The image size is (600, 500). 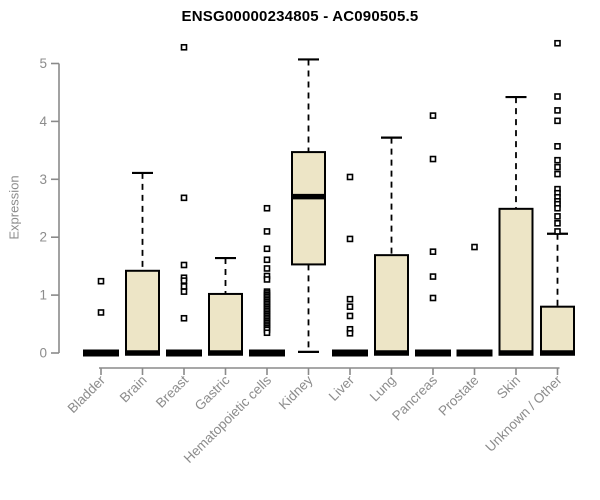 What do you see at coordinates (342, 388) in the screenshot?
I see `x-category-label-liver: Liver` at bounding box center [342, 388].